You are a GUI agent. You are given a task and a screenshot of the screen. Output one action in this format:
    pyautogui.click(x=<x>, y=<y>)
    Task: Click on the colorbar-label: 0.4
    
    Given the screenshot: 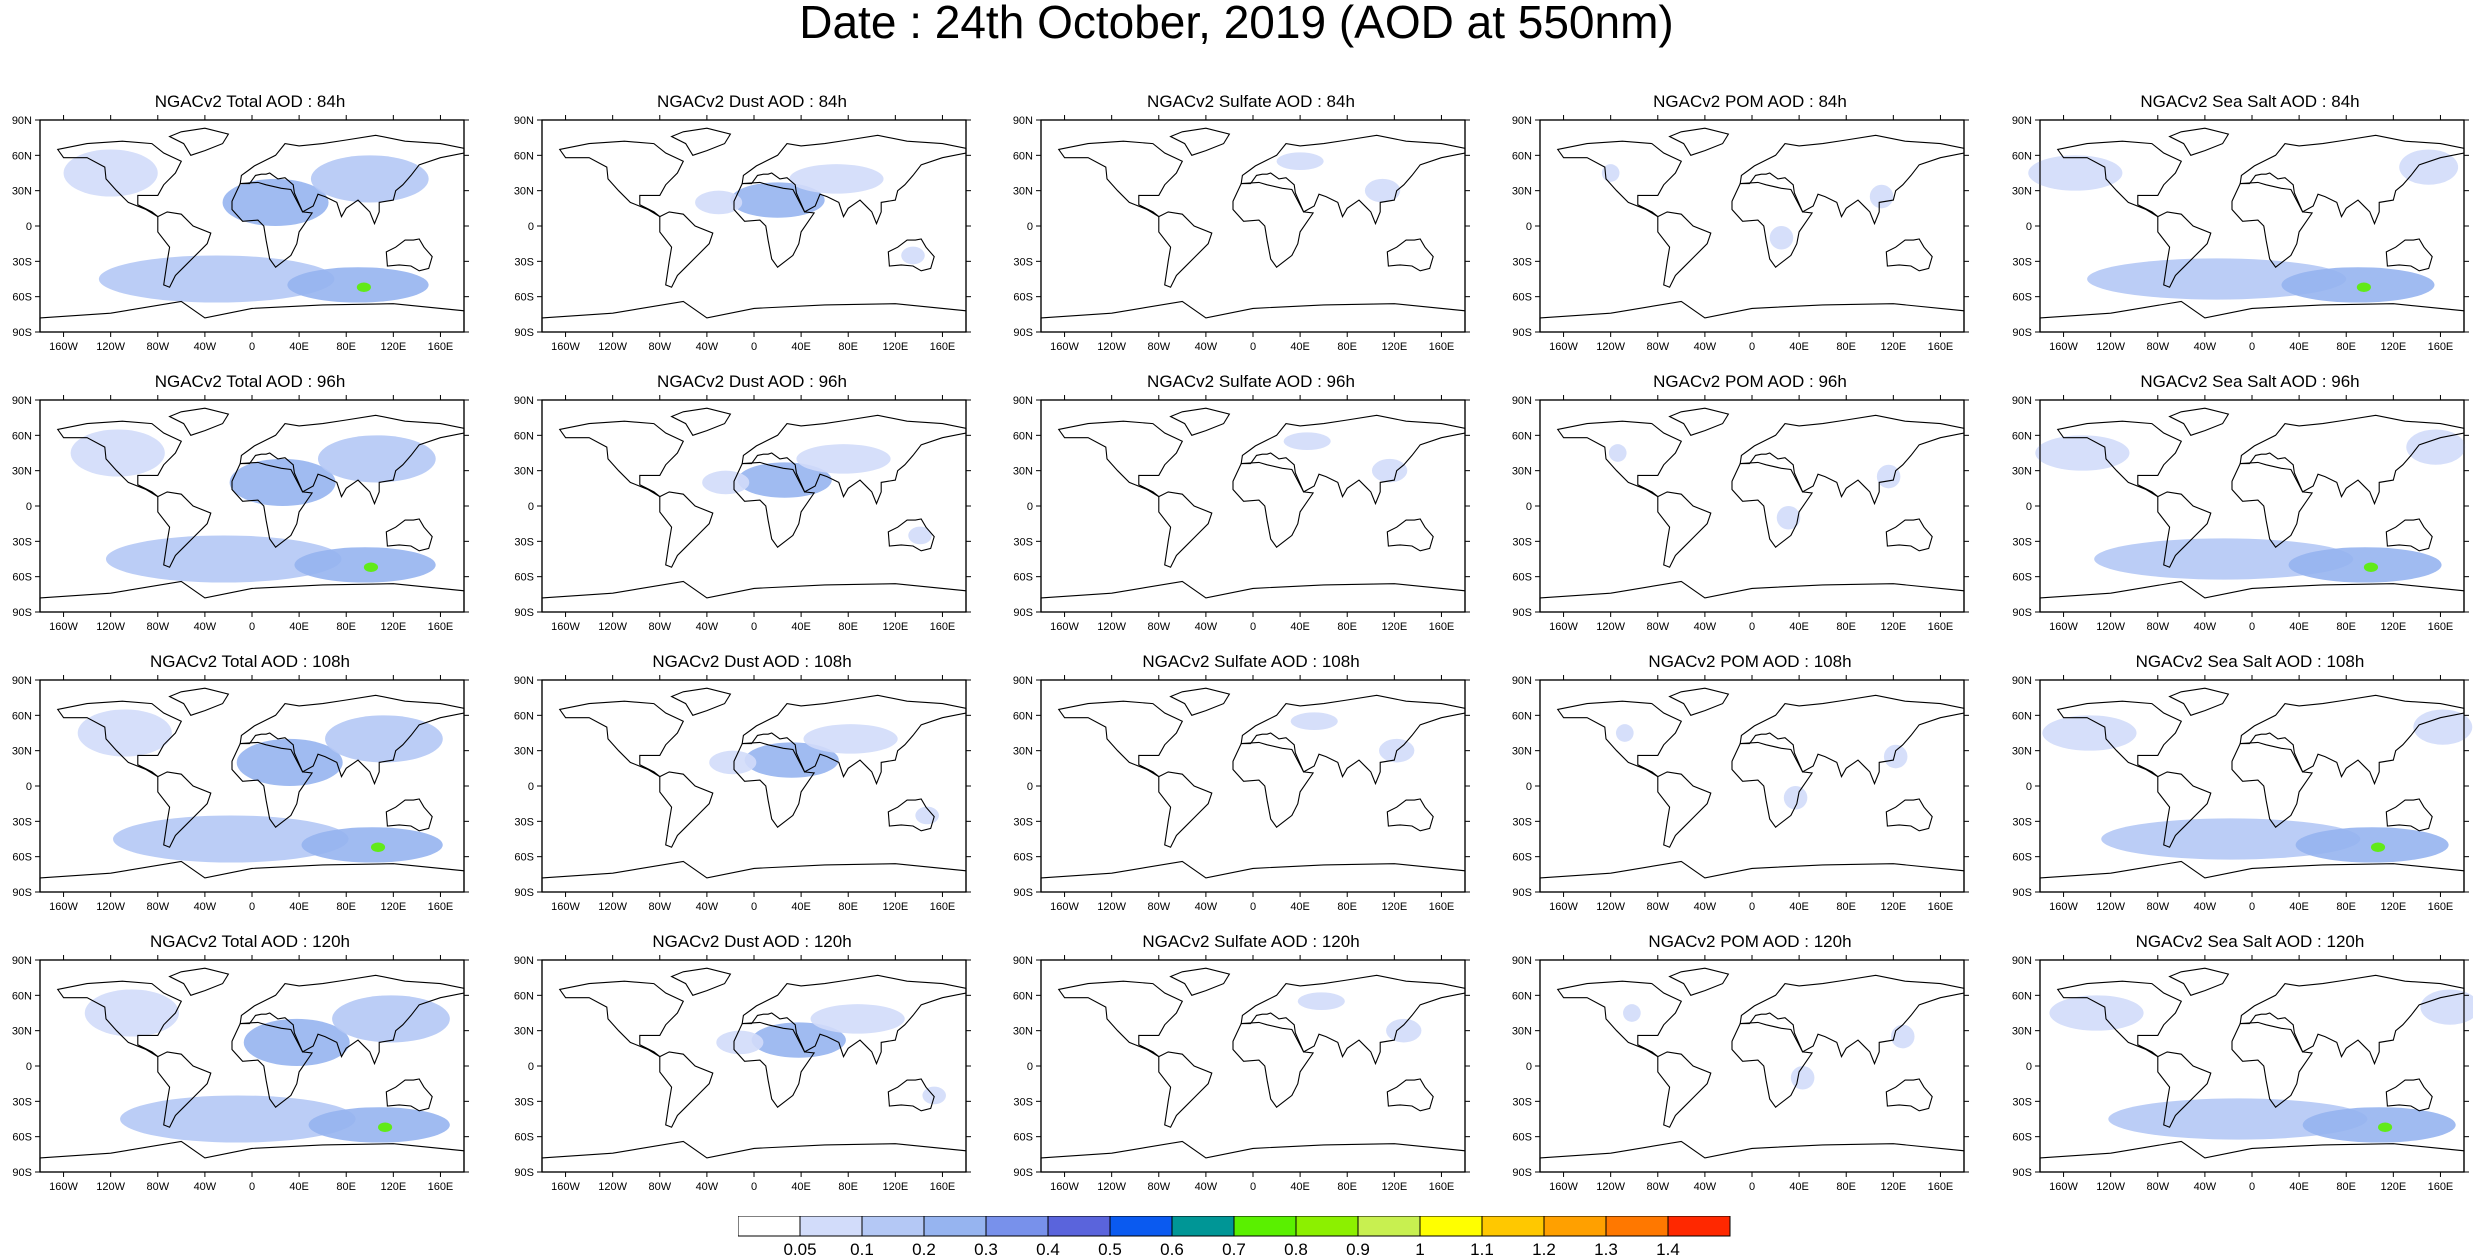 What is the action you would take?
    pyautogui.click(x=1048, y=1249)
    